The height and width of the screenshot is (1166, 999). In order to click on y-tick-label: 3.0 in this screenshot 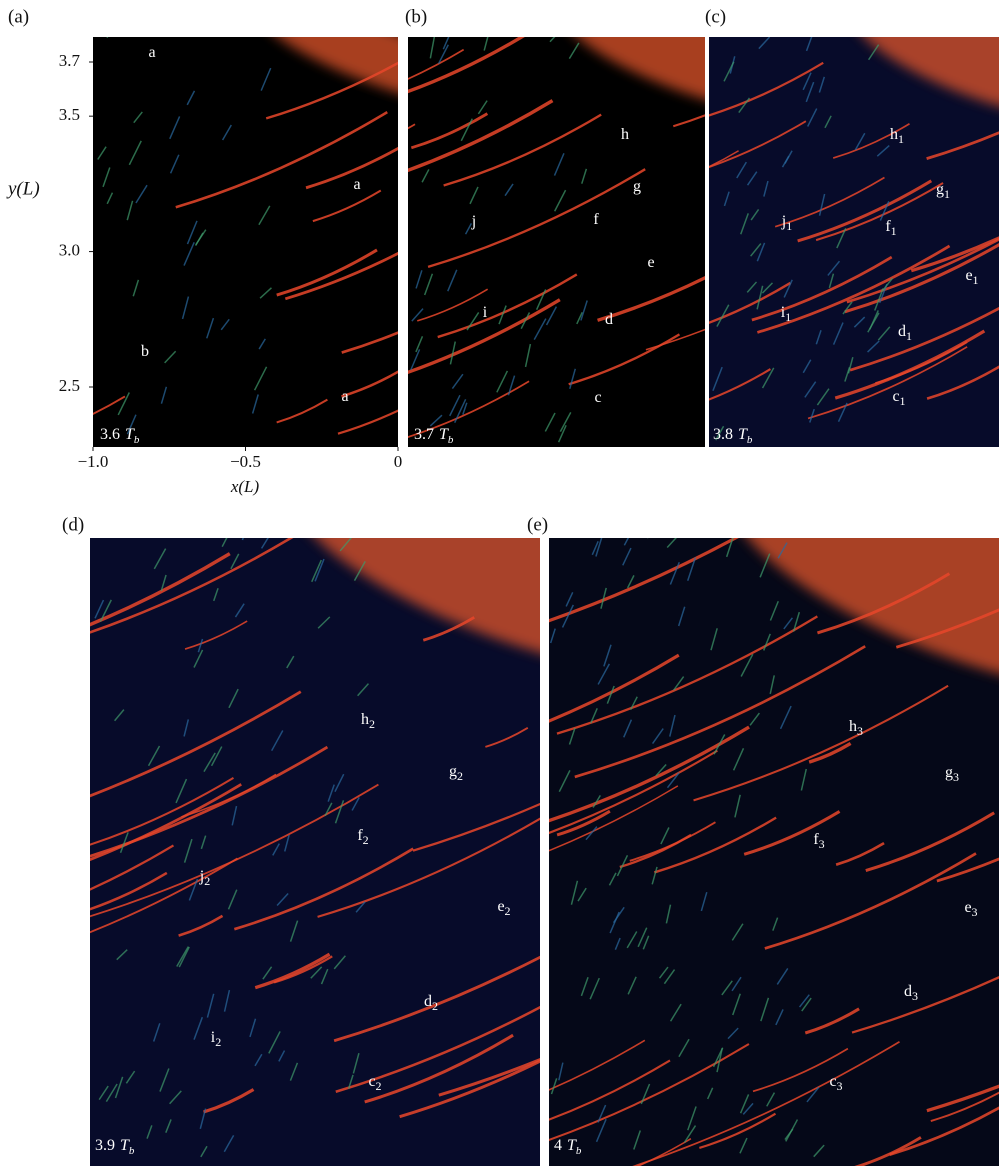, I will do `click(69, 249)`.